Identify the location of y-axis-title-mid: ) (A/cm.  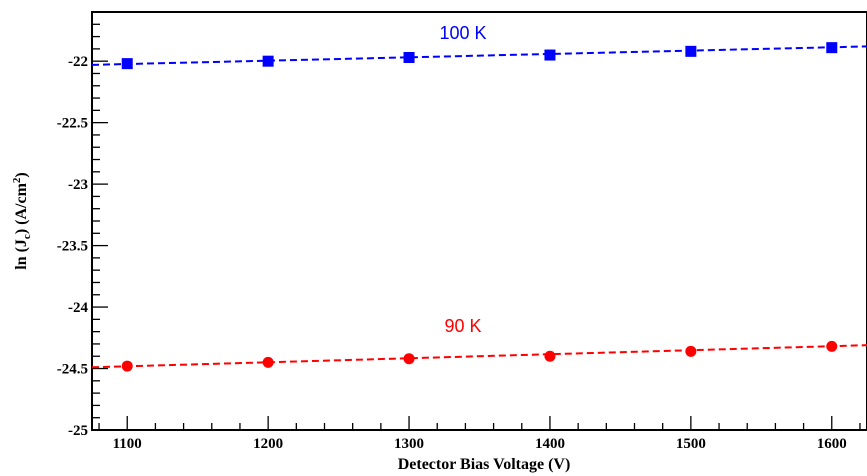
(21, 208).